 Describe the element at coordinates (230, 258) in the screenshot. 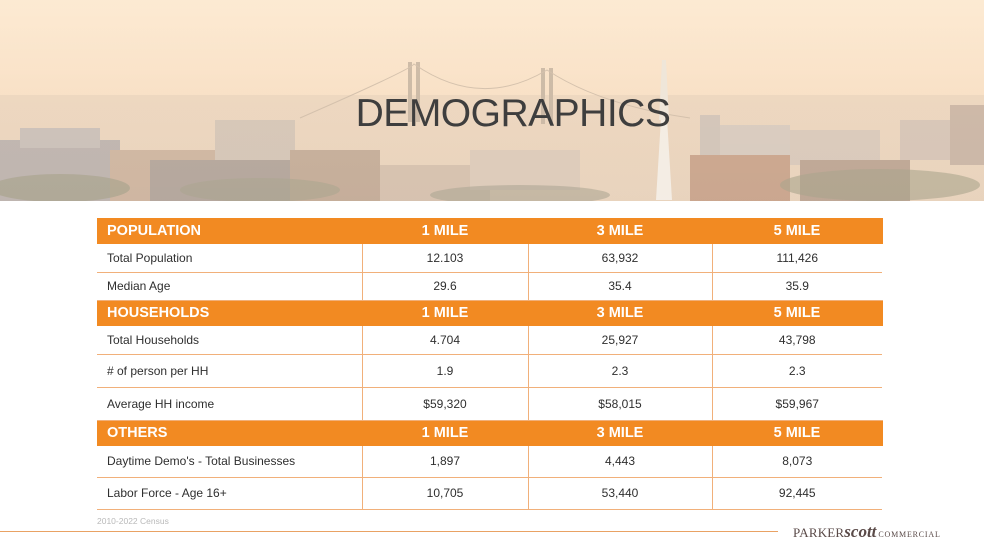

I see `row-label: Total Population` at that location.